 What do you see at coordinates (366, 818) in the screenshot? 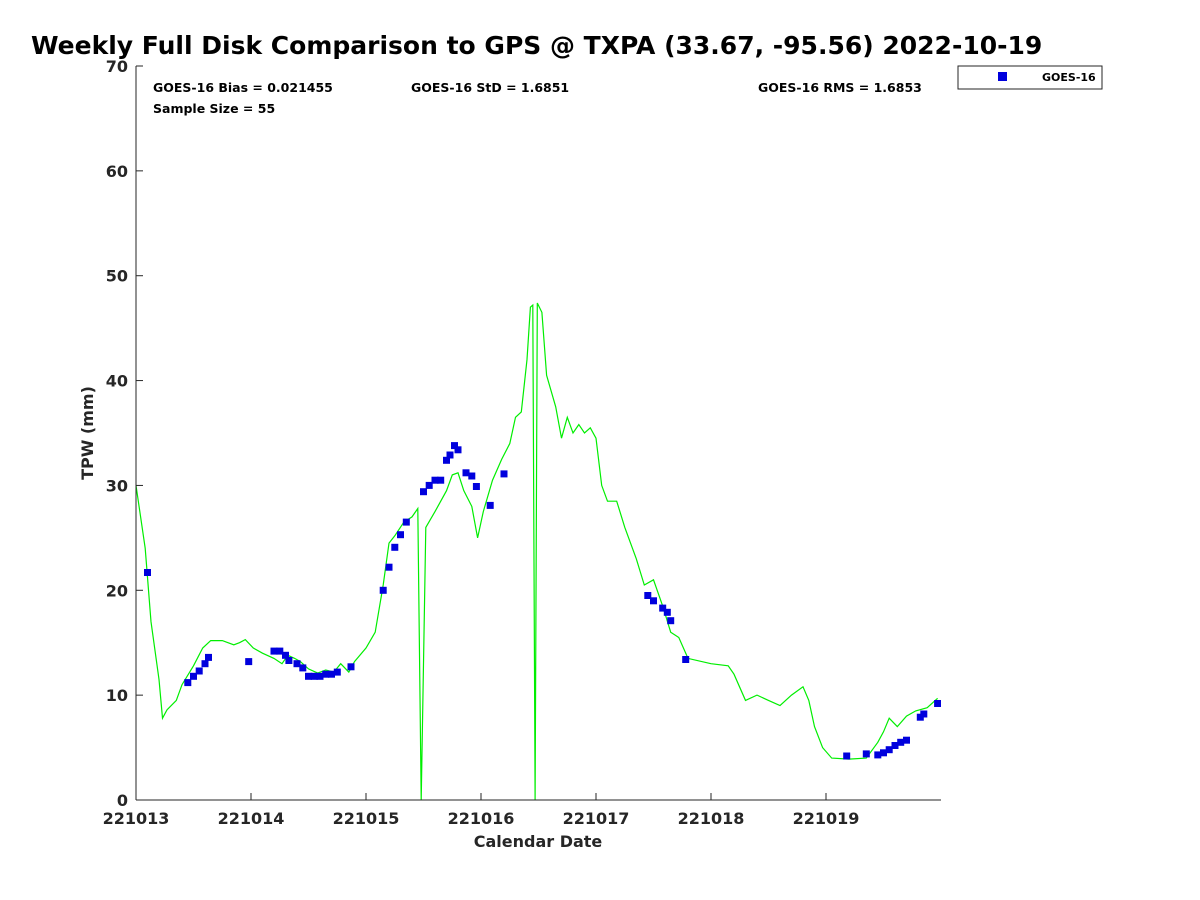
I see `x-tick-label: 221015` at bounding box center [366, 818].